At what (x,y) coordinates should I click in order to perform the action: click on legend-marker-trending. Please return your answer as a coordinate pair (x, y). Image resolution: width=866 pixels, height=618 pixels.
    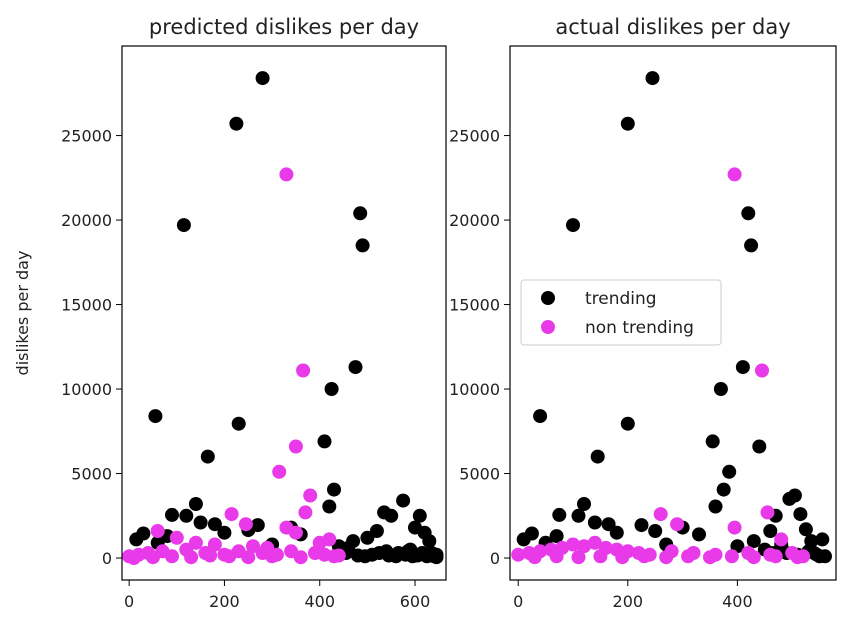
    Looking at the image, I should click on (548, 298).